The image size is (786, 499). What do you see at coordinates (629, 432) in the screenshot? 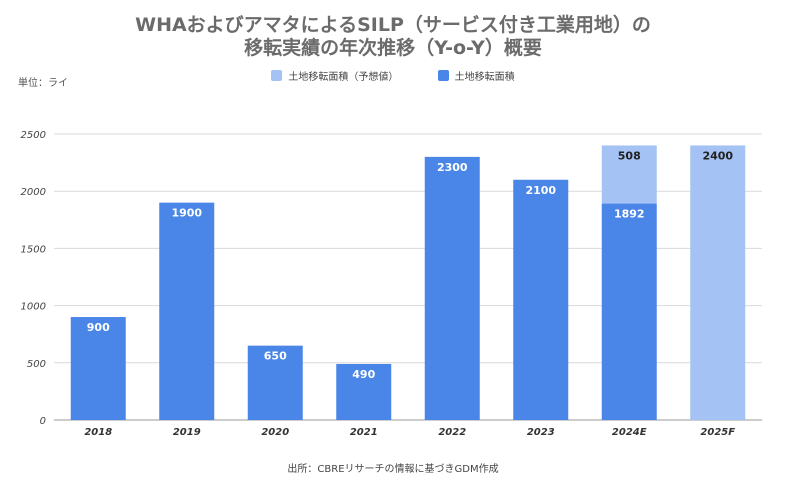
I see `x-tick-label-2024E: 2024E` at bounding box center [629, 432].